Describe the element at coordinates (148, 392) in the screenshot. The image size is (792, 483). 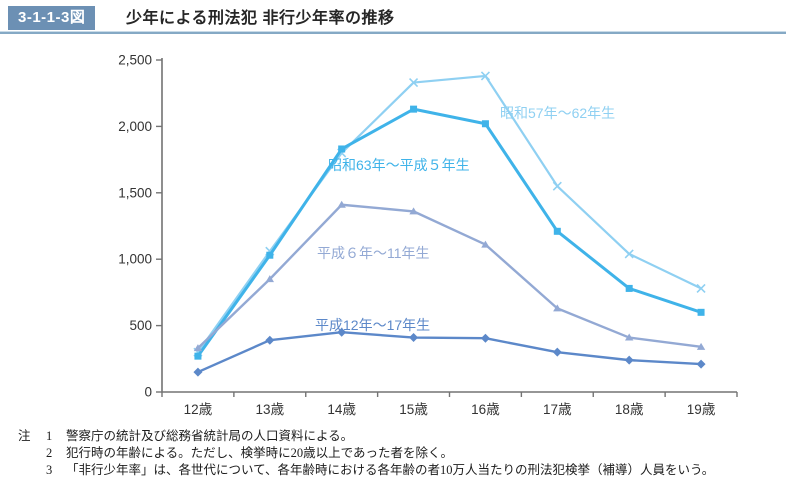
I see `y-tick-label: 0` at that location.